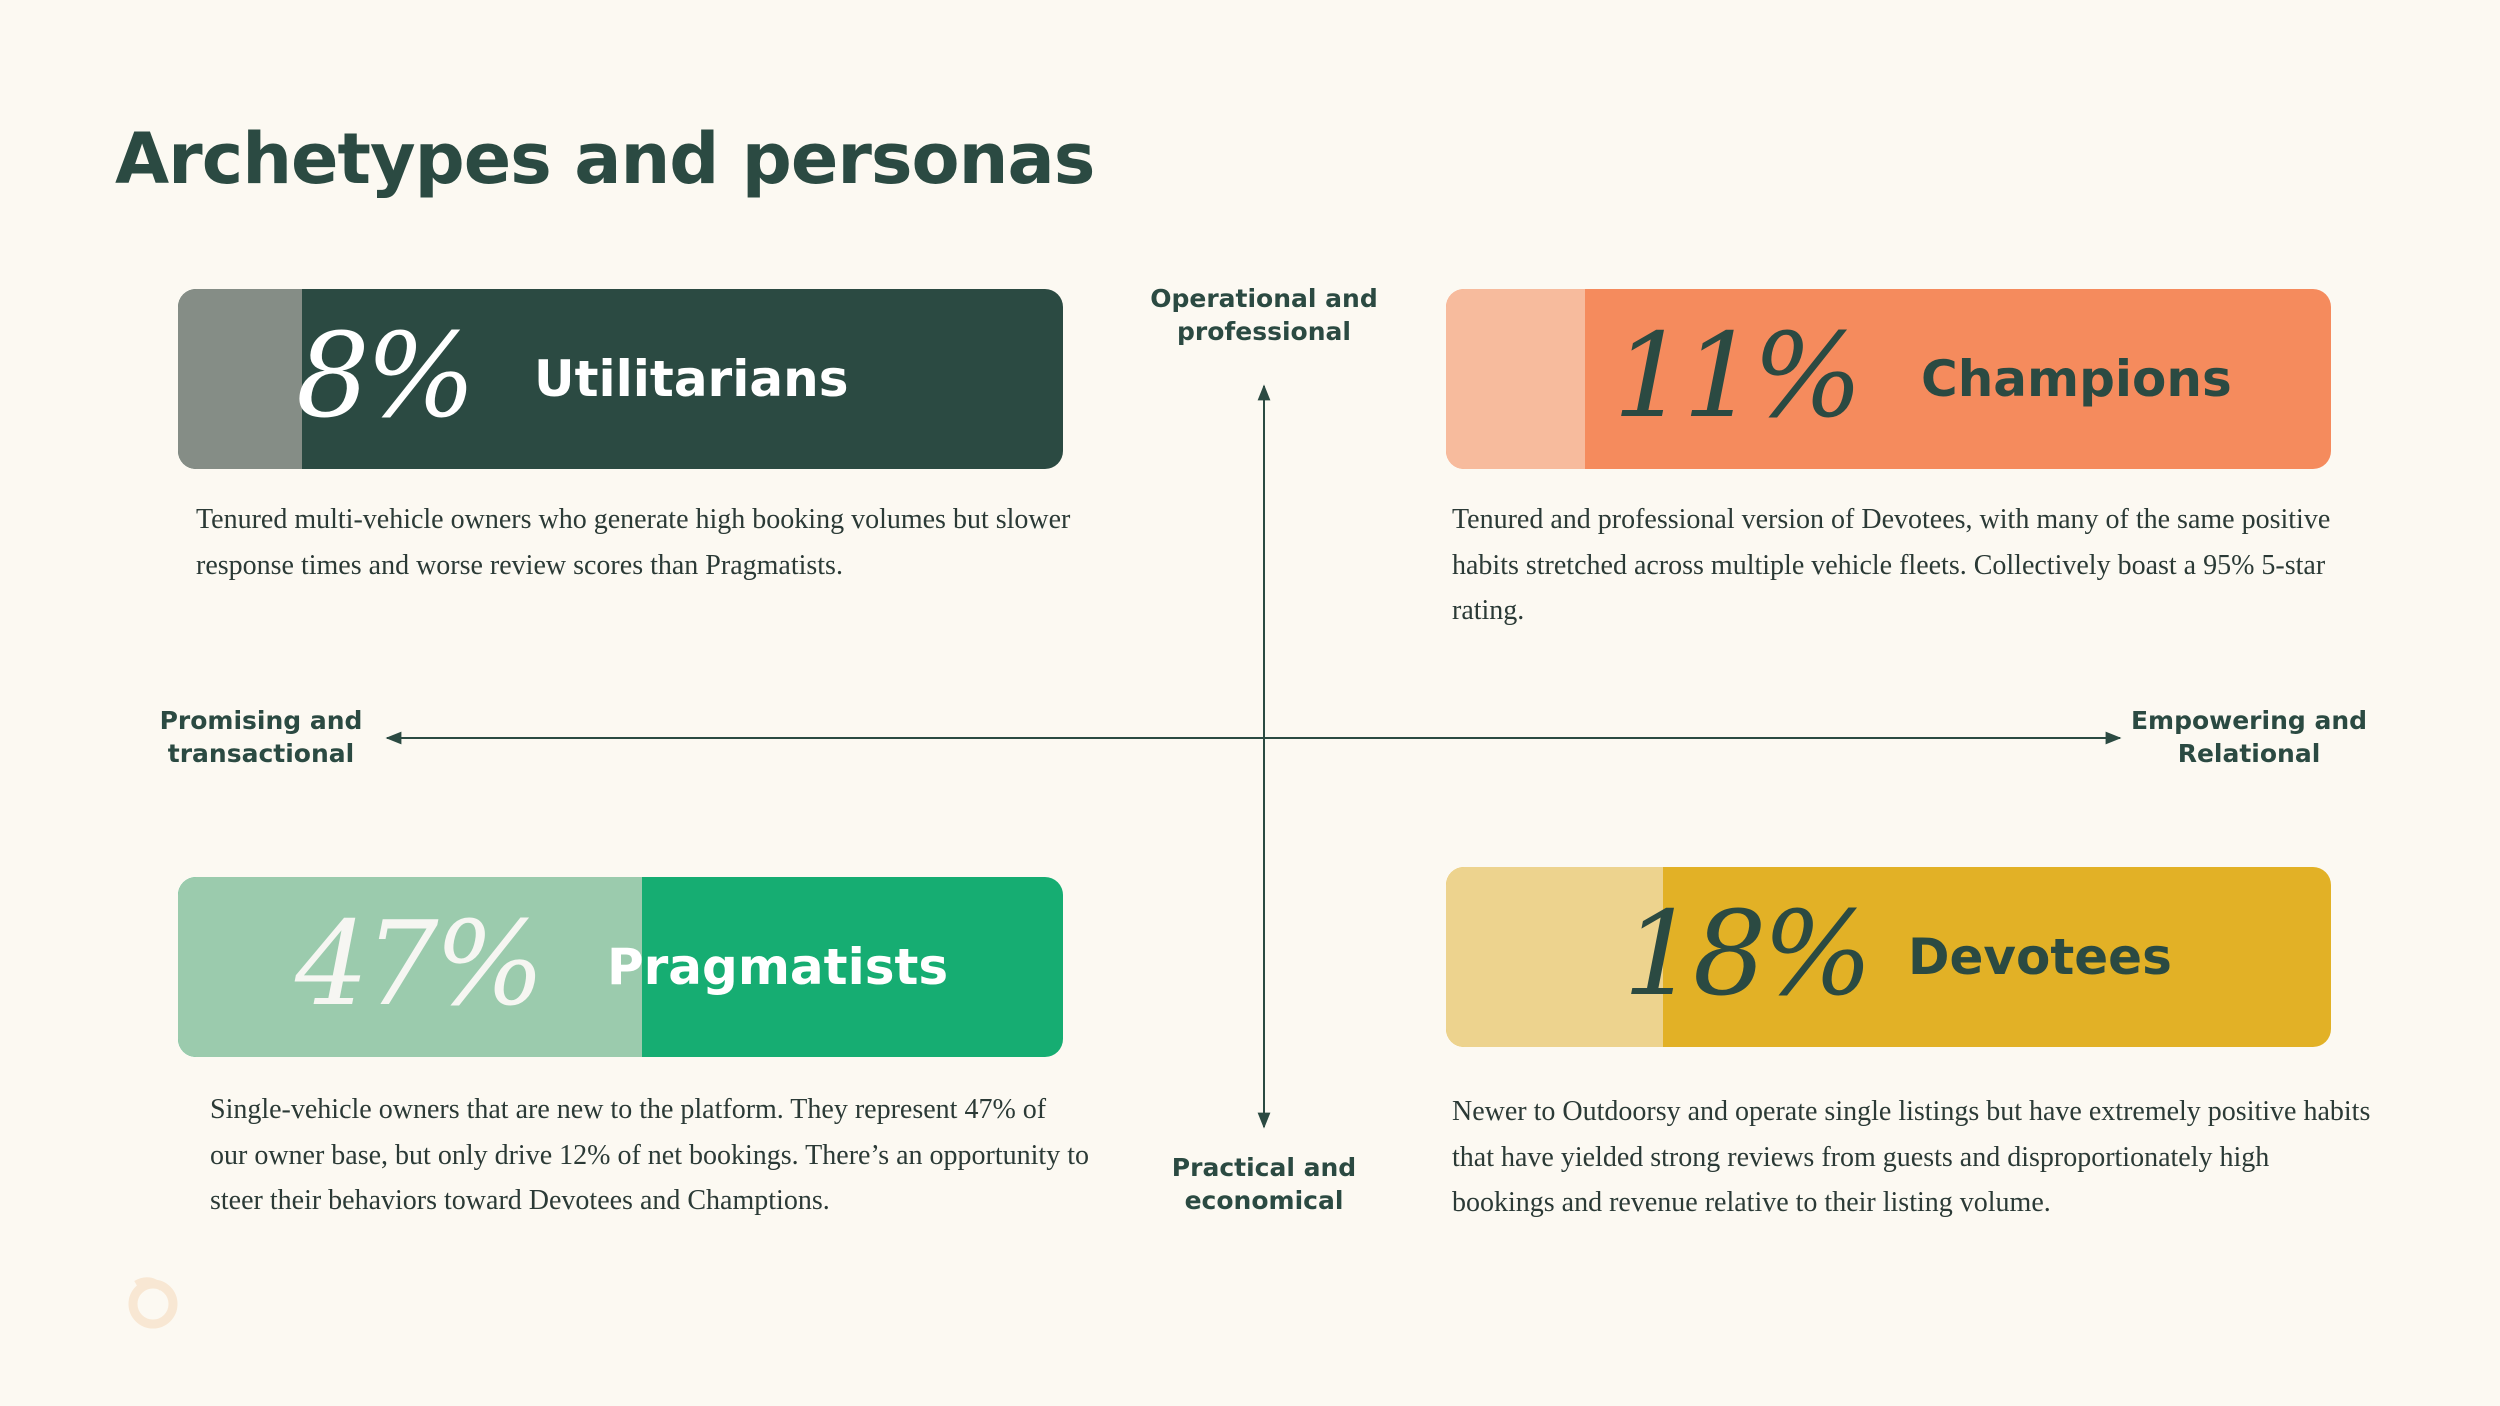  I want to click on persona-name: Pragmatists, so click(778, 967).